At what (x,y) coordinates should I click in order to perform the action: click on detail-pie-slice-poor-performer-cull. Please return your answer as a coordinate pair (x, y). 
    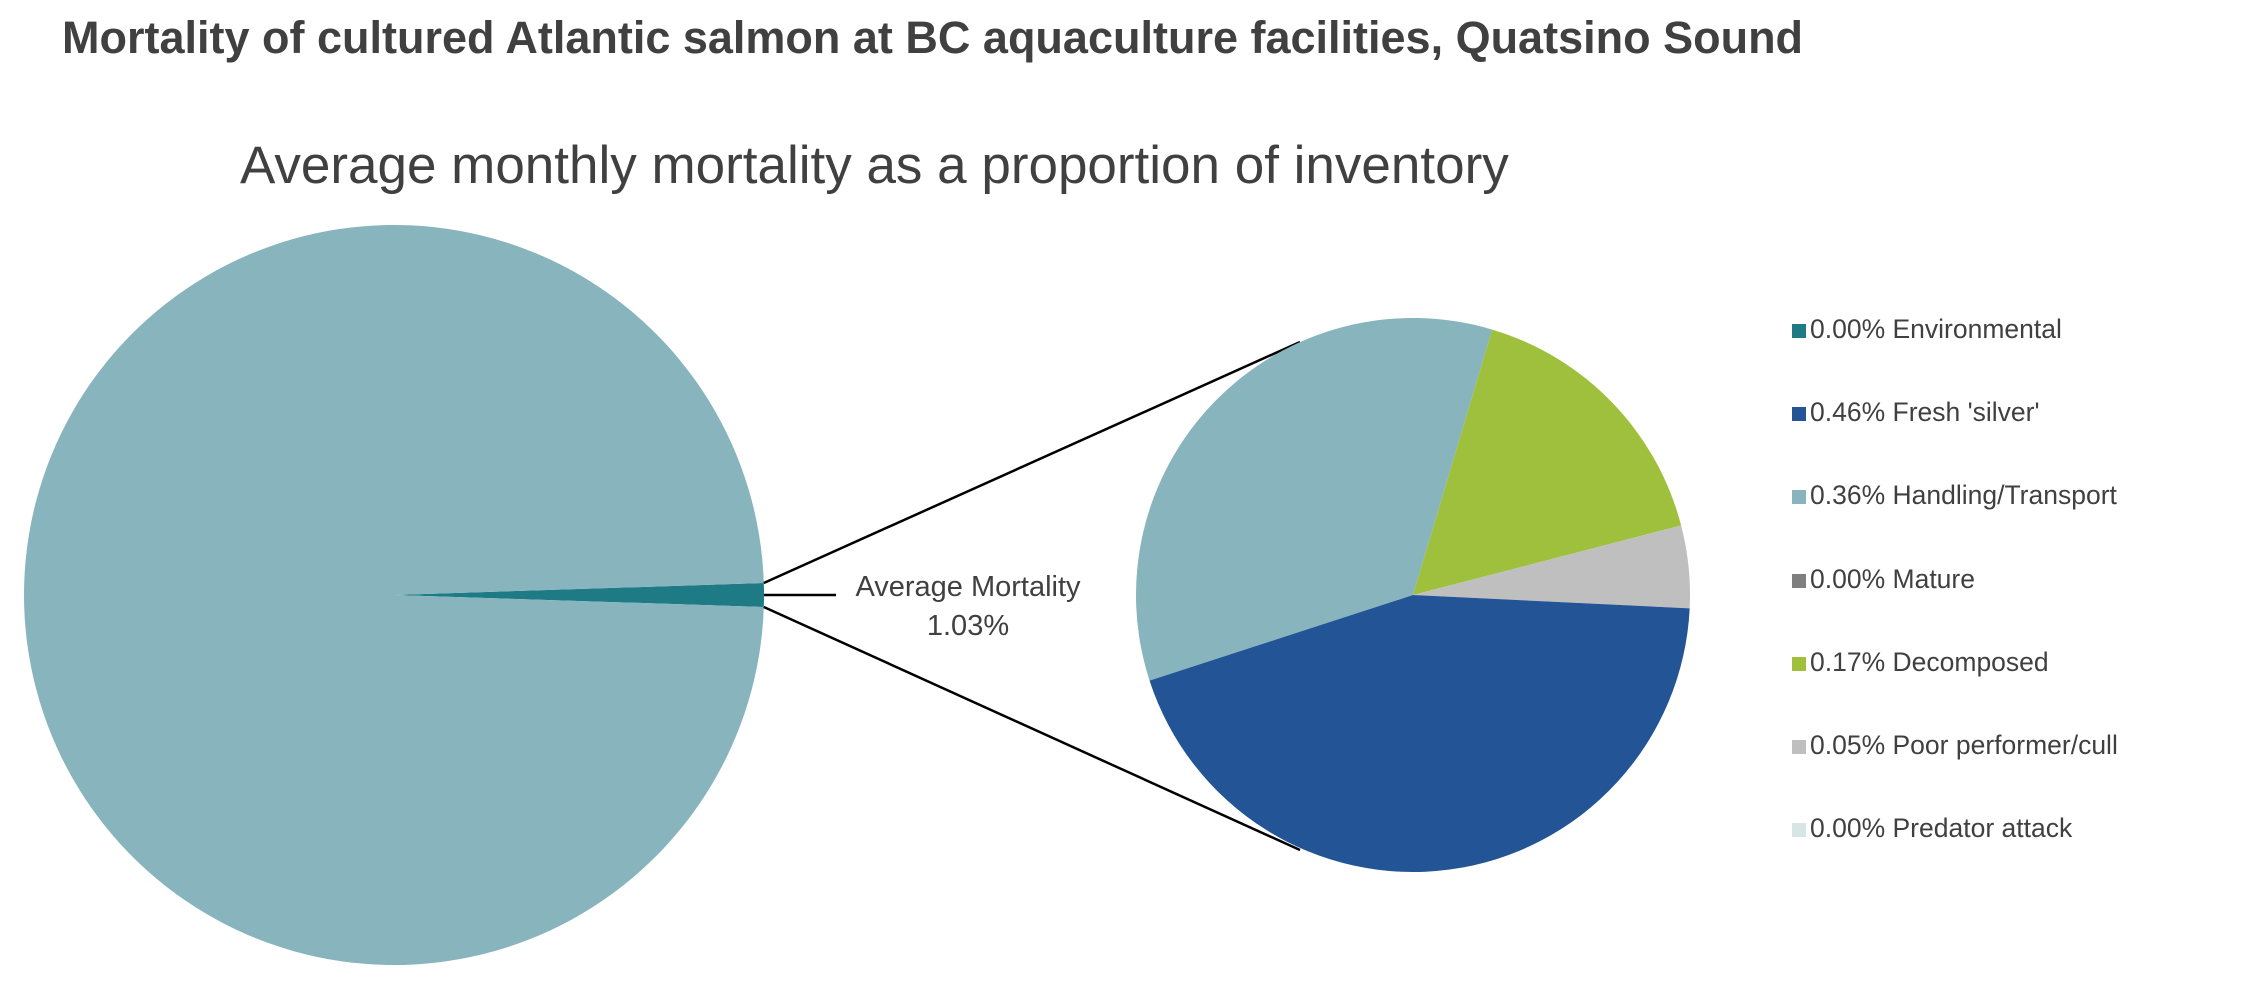
    Looking at the image, I should click on (1551, 567).